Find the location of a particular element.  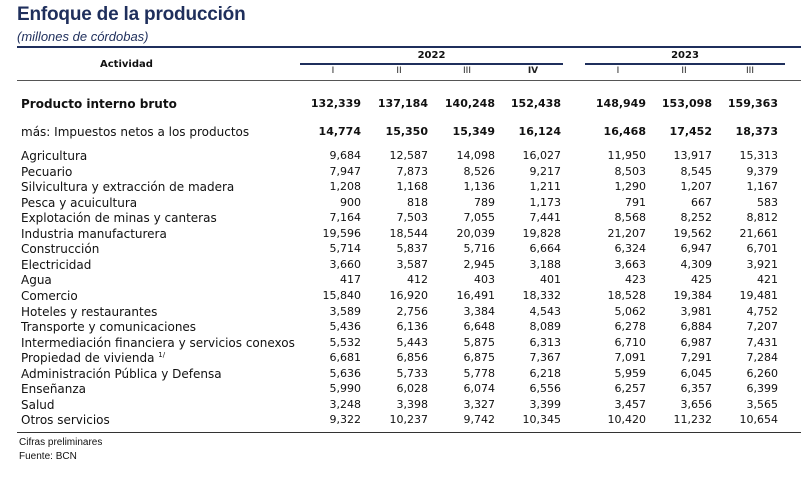

table-cell: 1,290 is located at coordinates (630, 187).